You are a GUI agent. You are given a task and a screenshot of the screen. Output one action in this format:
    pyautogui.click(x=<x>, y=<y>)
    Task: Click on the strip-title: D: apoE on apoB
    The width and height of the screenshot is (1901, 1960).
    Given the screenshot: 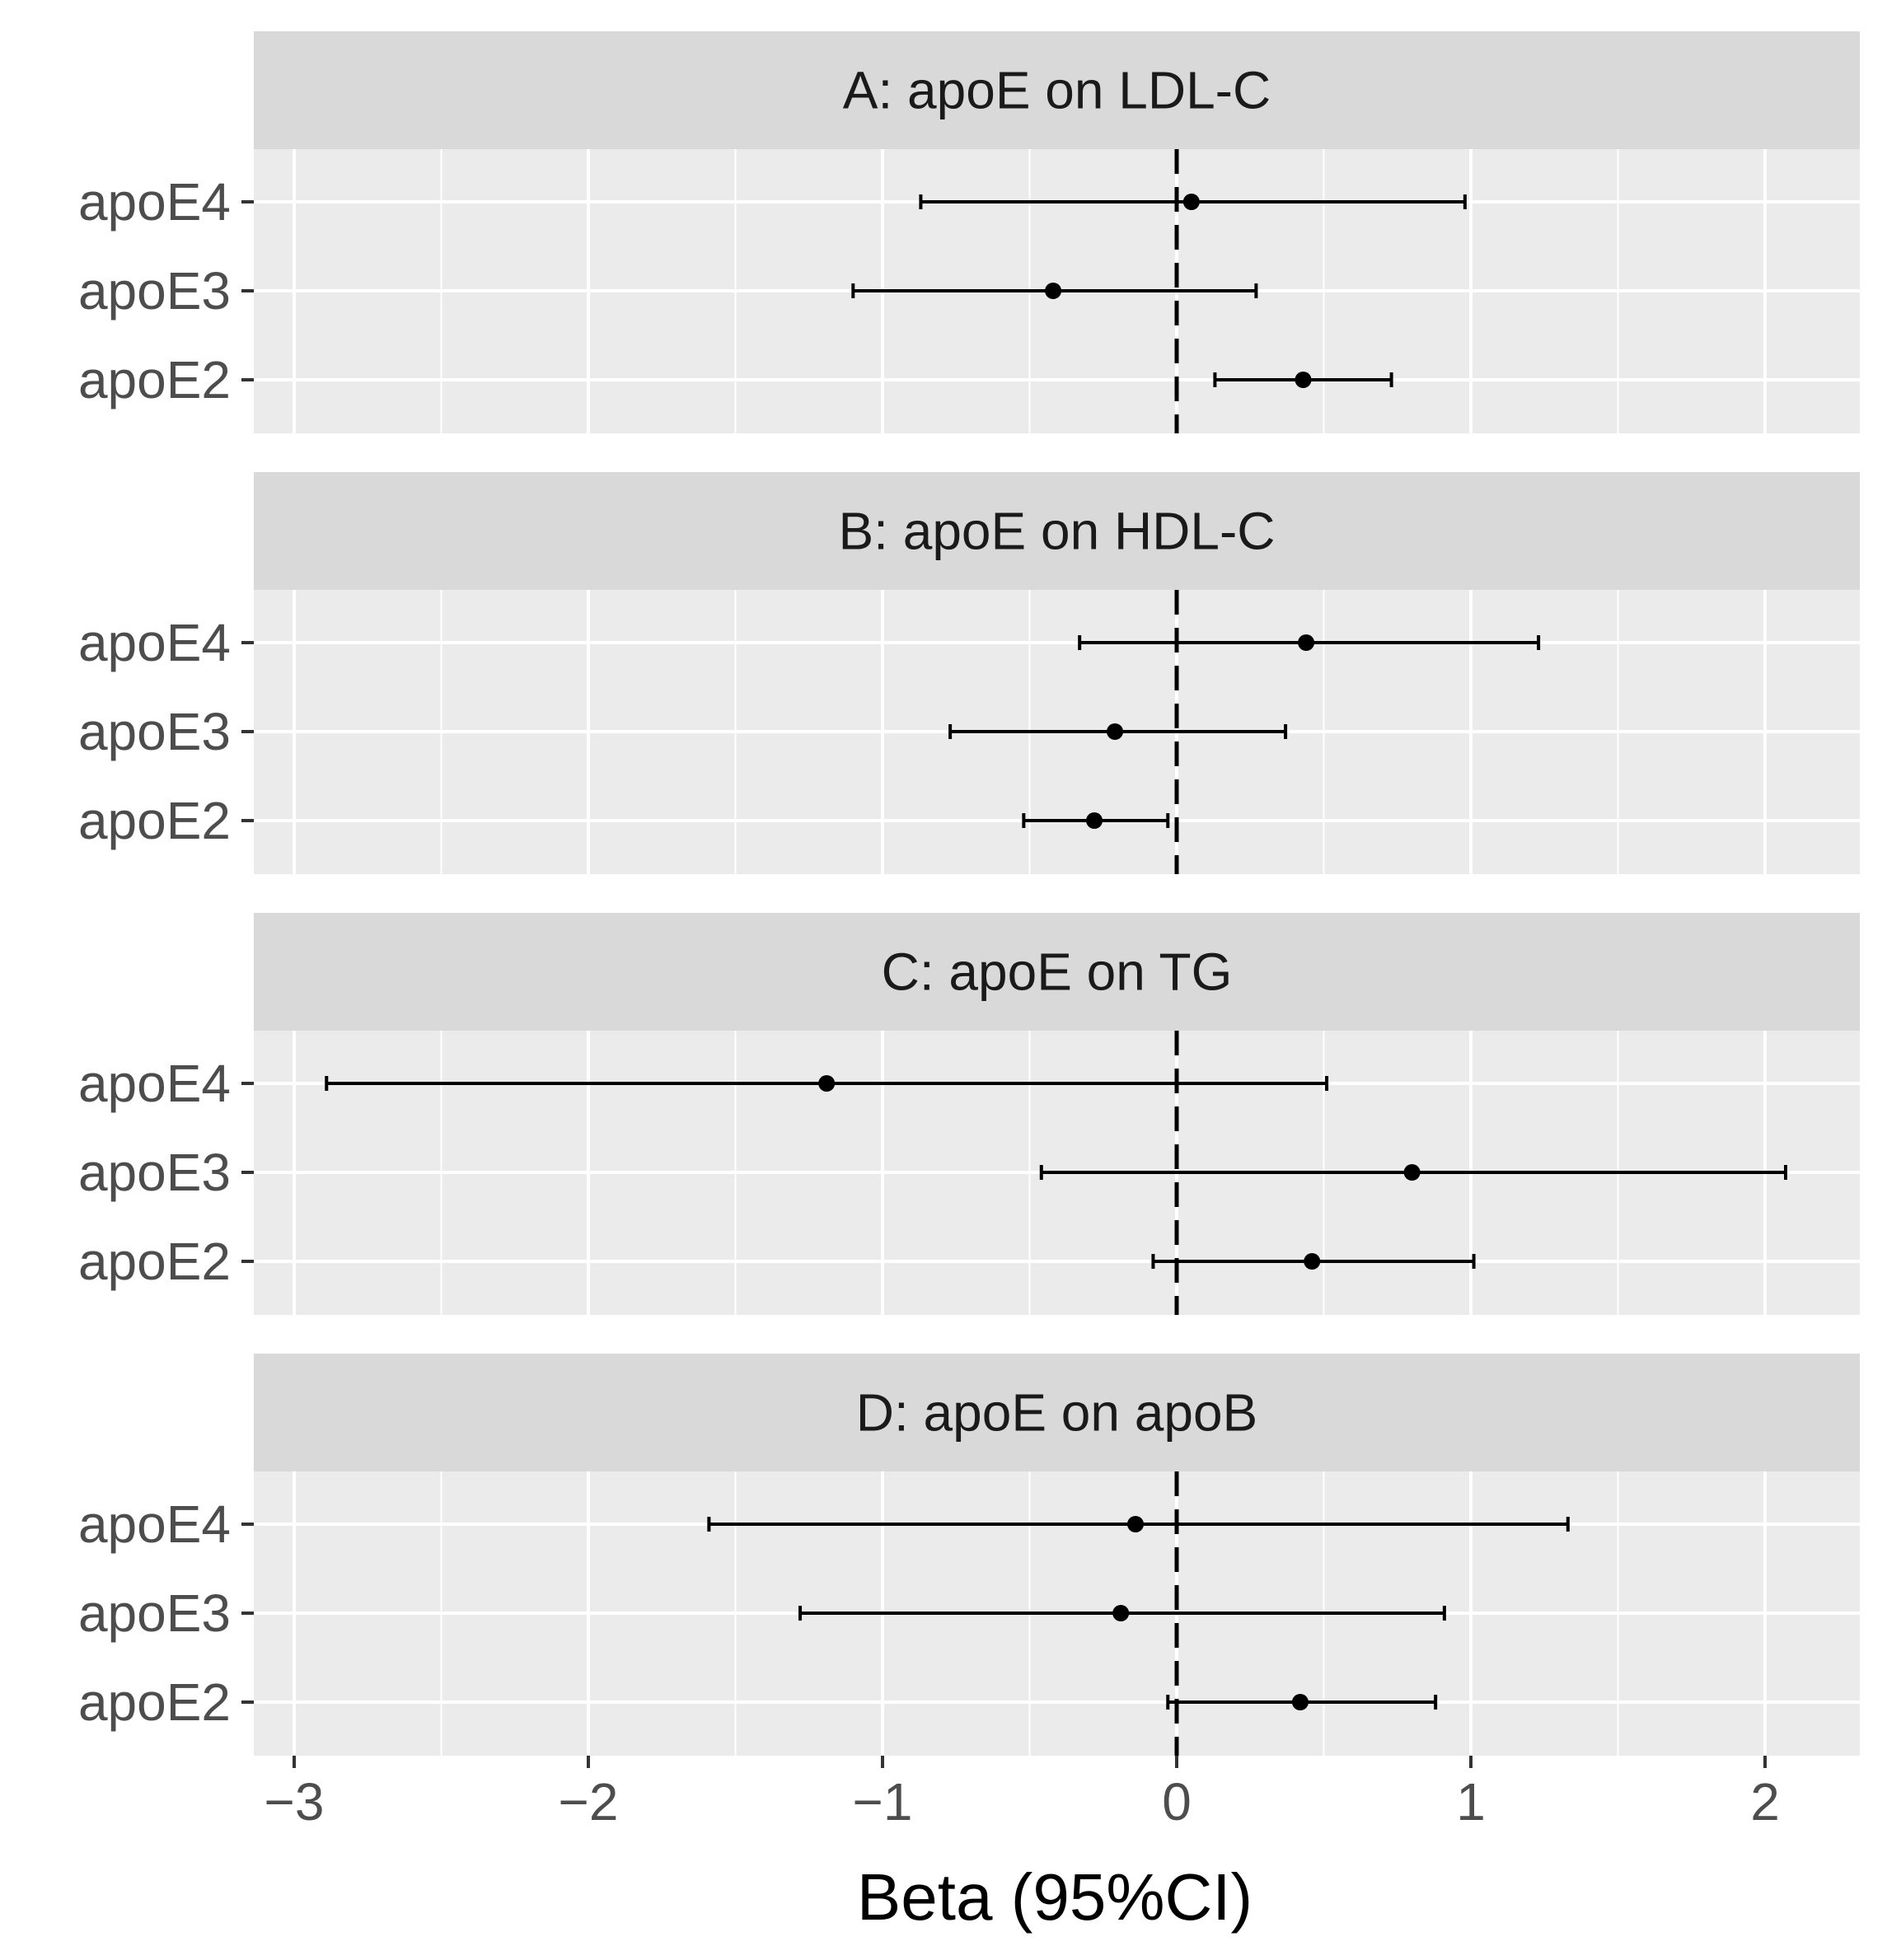 What is the action you would take?
    pyautogui.click(x=1056, y=1413)
    